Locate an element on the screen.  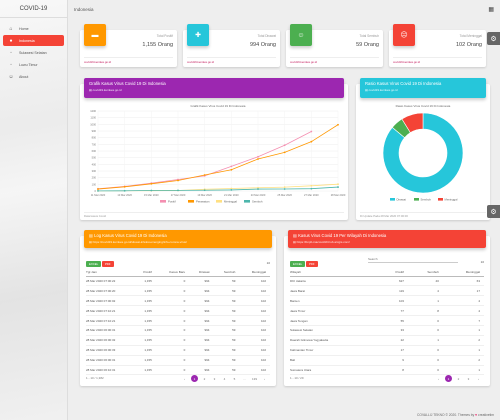
legend-label: Perawatan is located at coordinates (203, 201).